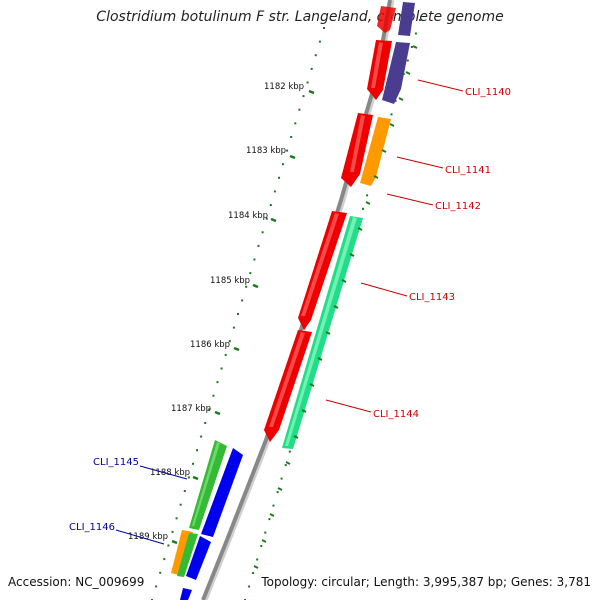 Image resolution: width=600 pixels, height=600 pixels. I want to click on accession-text: Accession: NC_009699, so click(76, 582).